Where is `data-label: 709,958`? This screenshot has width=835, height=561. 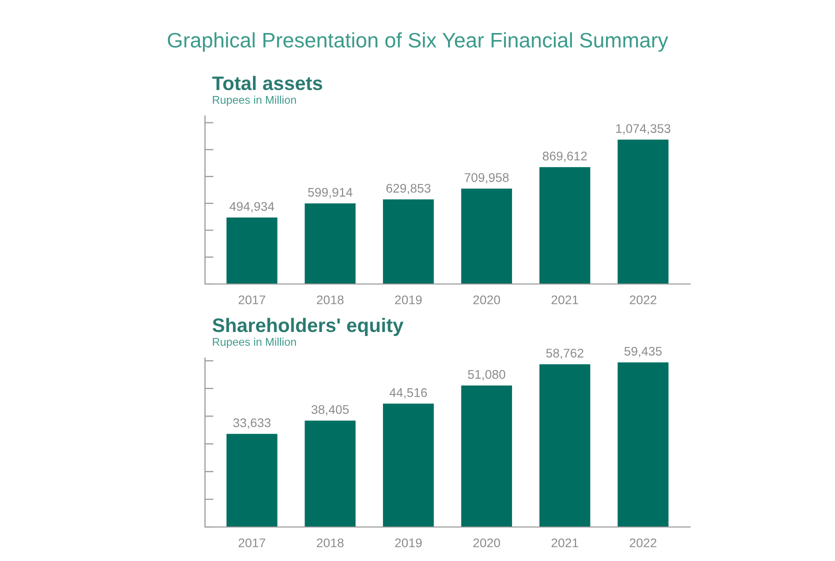
data-label: 709,958 is located at coordinates (486, 178).